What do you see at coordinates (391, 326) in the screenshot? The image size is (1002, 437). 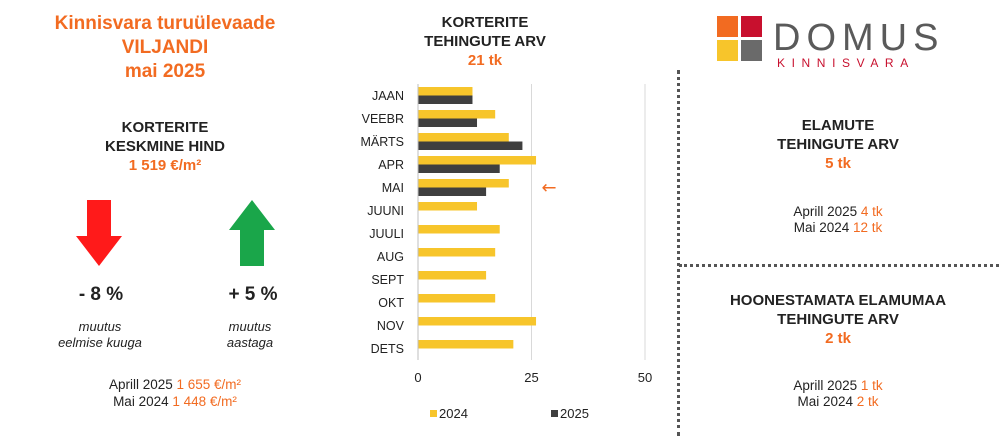 I see `category-label: NOV` at bounding box center [391, 326].